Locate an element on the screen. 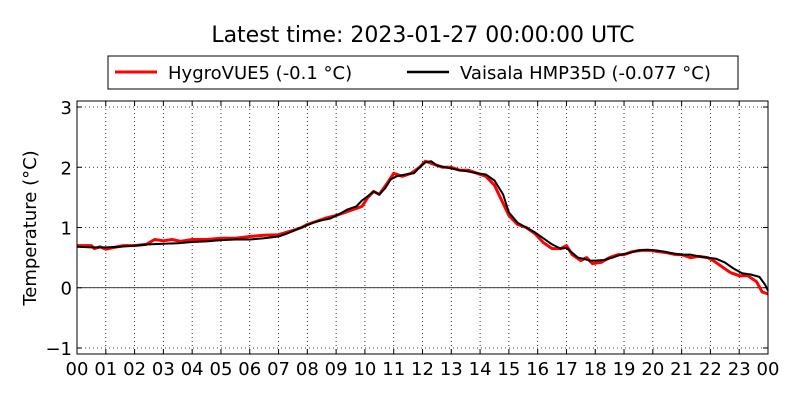 The image size is (800, 400). x-tick-label: 16 is located at coordinates (537, 369).